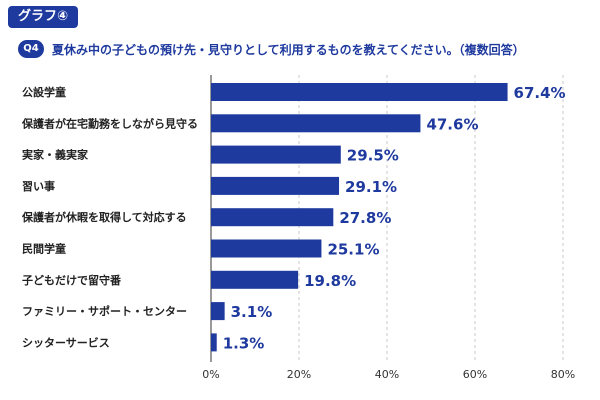  What do you see at coordinates (475, 374) in the screenshot?
I see `x-tick-label: 60%` at bounding box center [475, 374].